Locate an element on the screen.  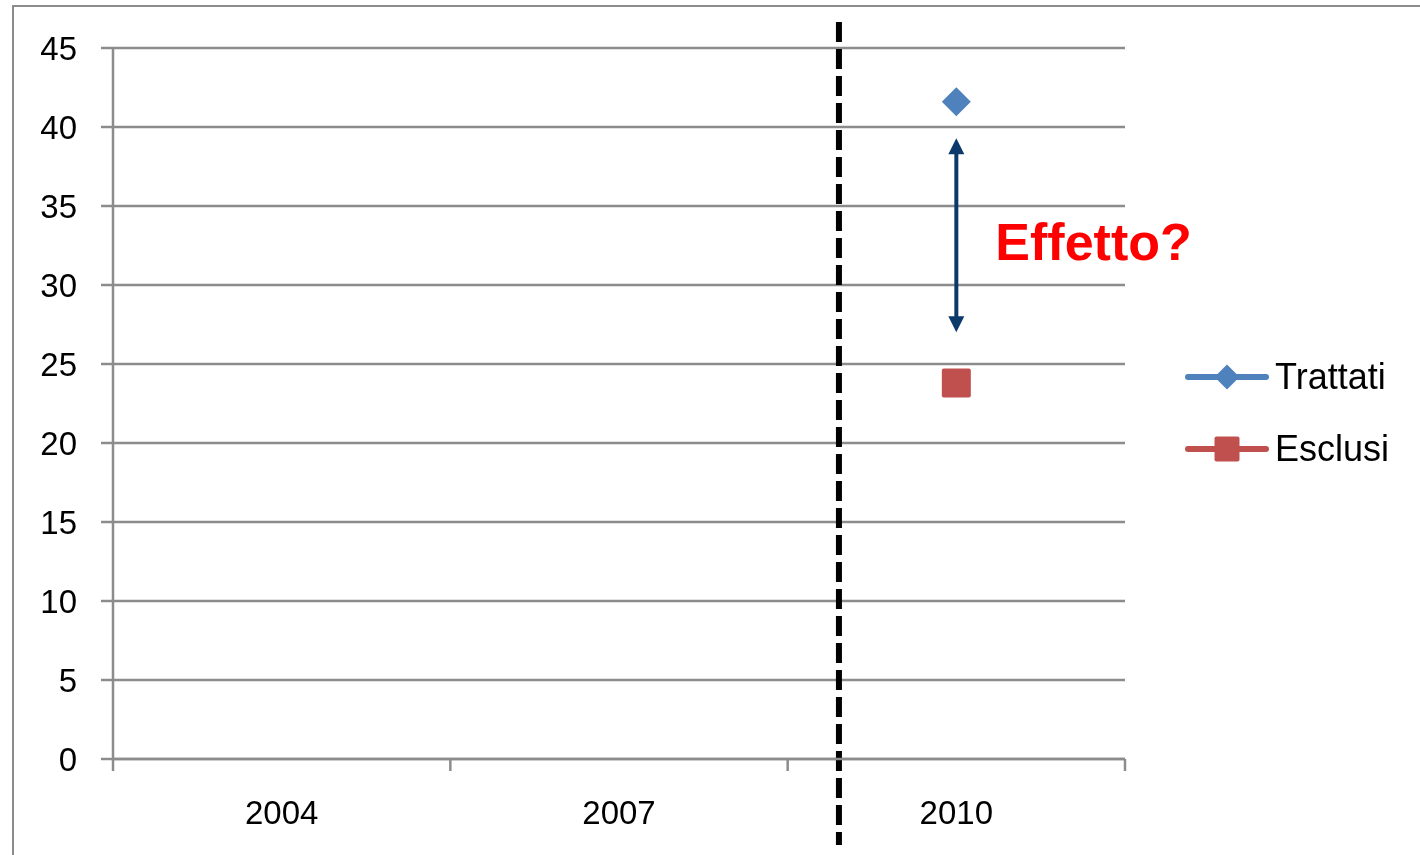
x-tick-label: 2004 is located at coordinates (281, 812).